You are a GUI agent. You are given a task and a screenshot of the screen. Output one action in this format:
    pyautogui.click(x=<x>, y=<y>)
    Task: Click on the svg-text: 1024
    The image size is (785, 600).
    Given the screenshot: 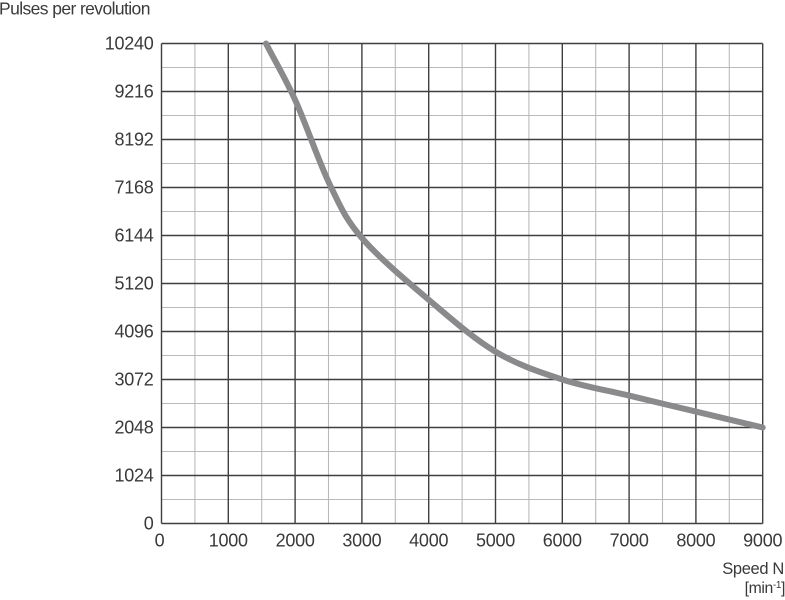 What is the action you would take?
    pyautogui.click(x=133, y=475)
    